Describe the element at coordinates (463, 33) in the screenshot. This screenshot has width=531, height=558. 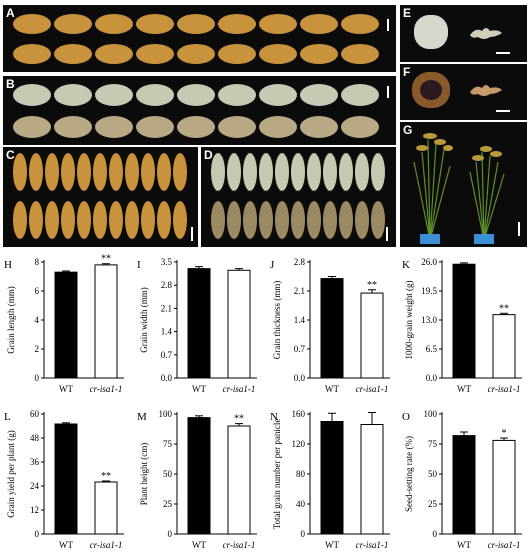
I see `photo-panel-e: E` at that location.